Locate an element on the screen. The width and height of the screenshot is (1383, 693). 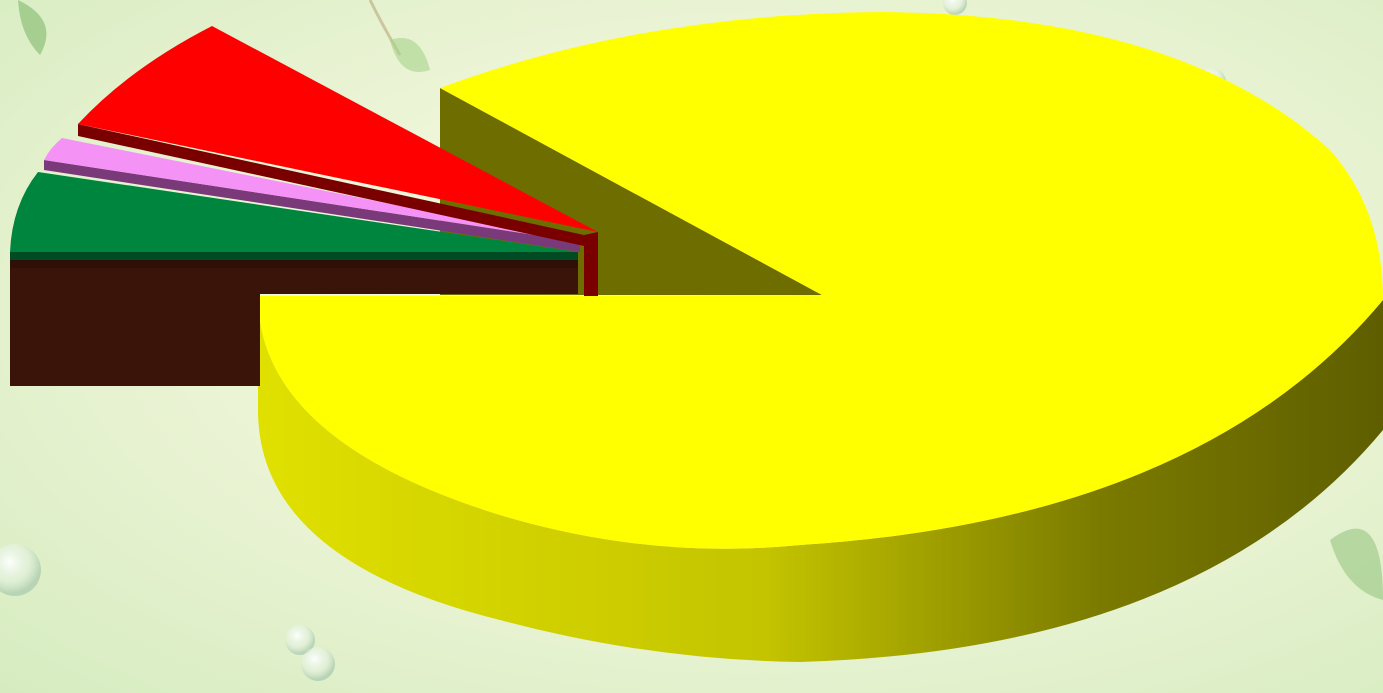
pie-slice-4-side is located at coordinates (294, 256).